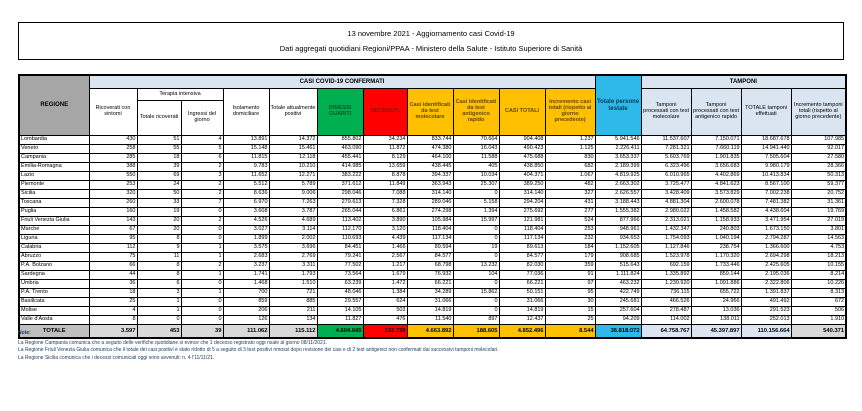  What do you see at coordinates (766, 331) in the screenshot?
I see `value-cell: 110.156.664` at bounding box center [766, 331].